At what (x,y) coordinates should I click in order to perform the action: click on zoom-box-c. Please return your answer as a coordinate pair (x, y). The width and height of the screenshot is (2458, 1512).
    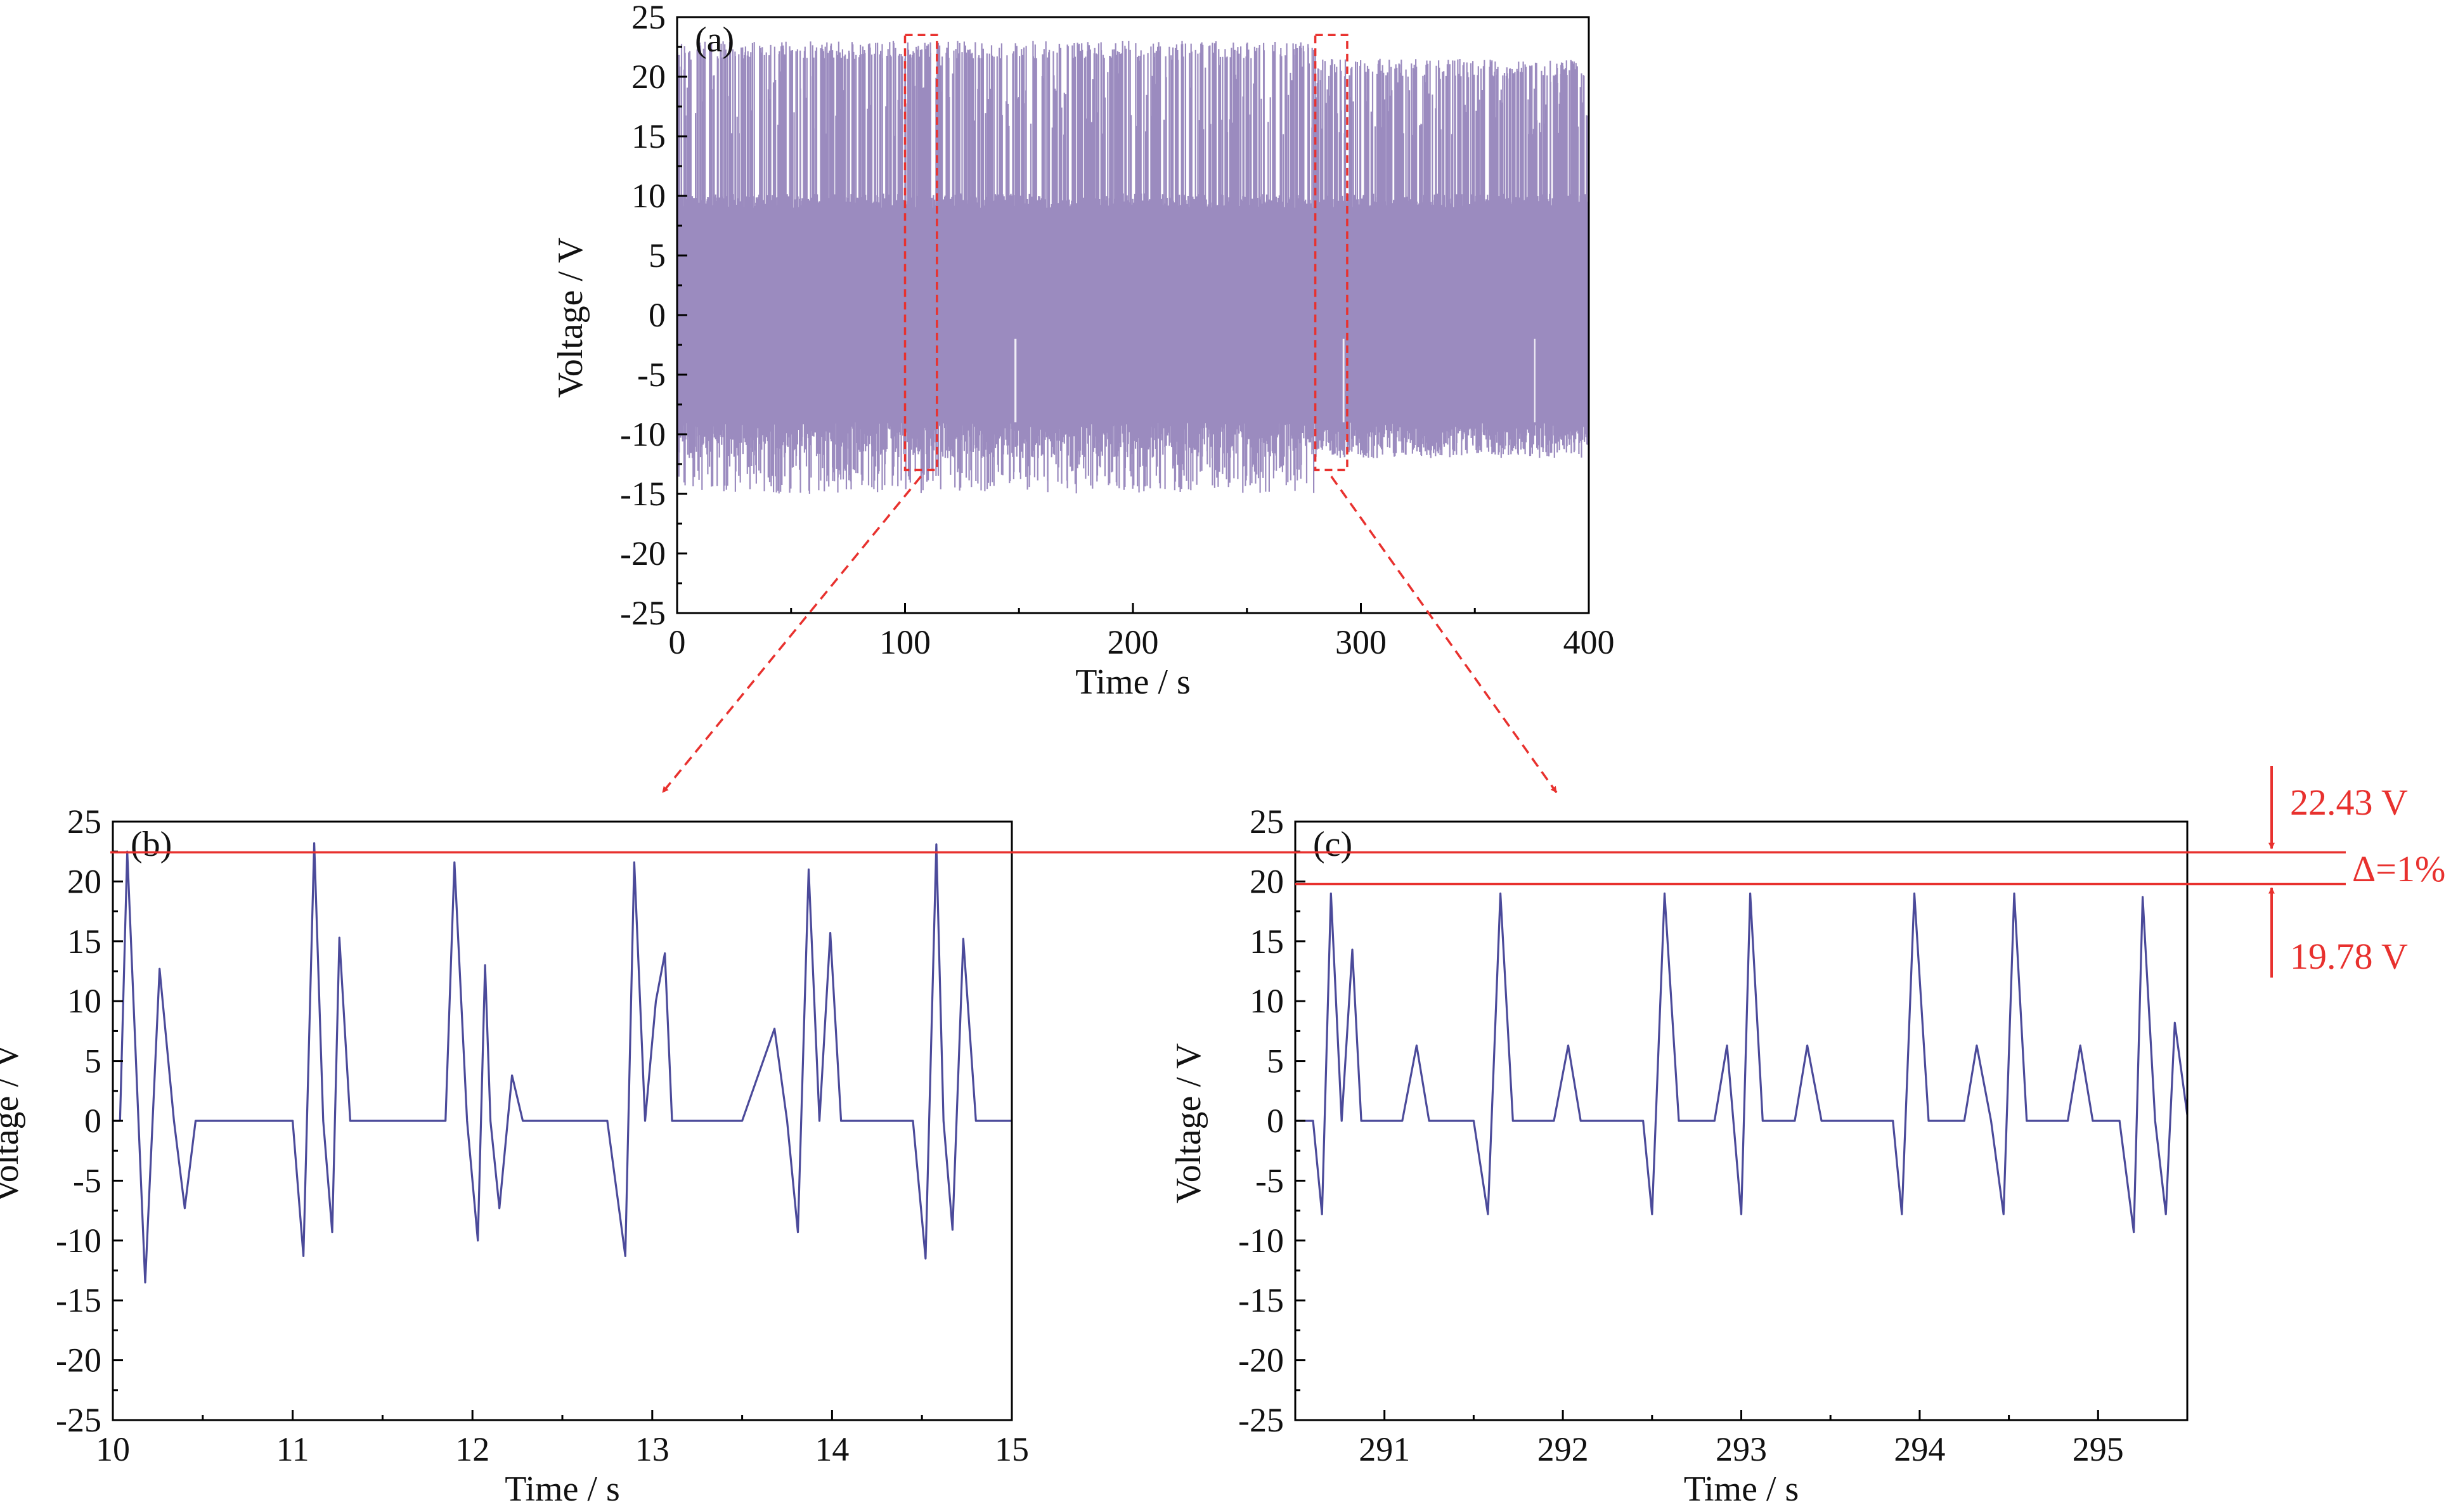
    Looking at the image, I should click on (1331, 253).